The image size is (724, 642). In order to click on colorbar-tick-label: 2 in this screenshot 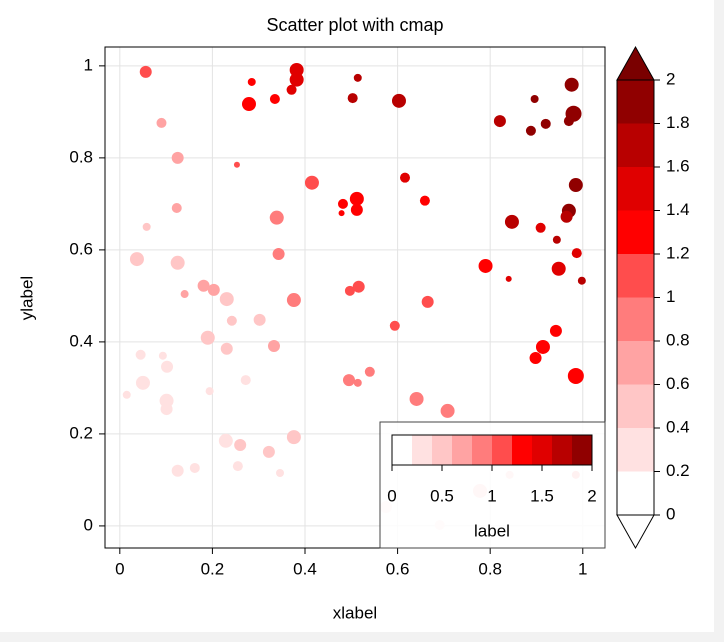, I will do `click(670, 78)`.